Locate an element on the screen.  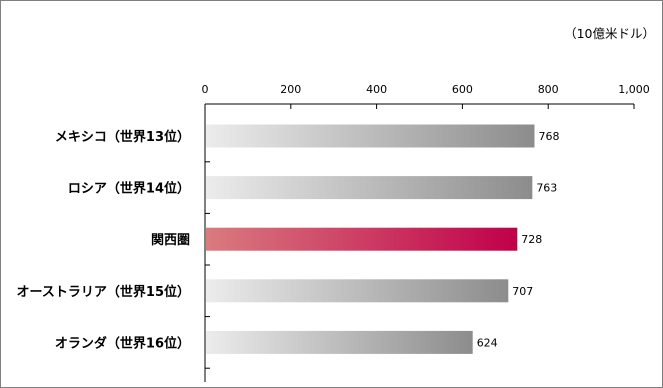
x-tick-label: 0 is located at coordinates (205, 89).